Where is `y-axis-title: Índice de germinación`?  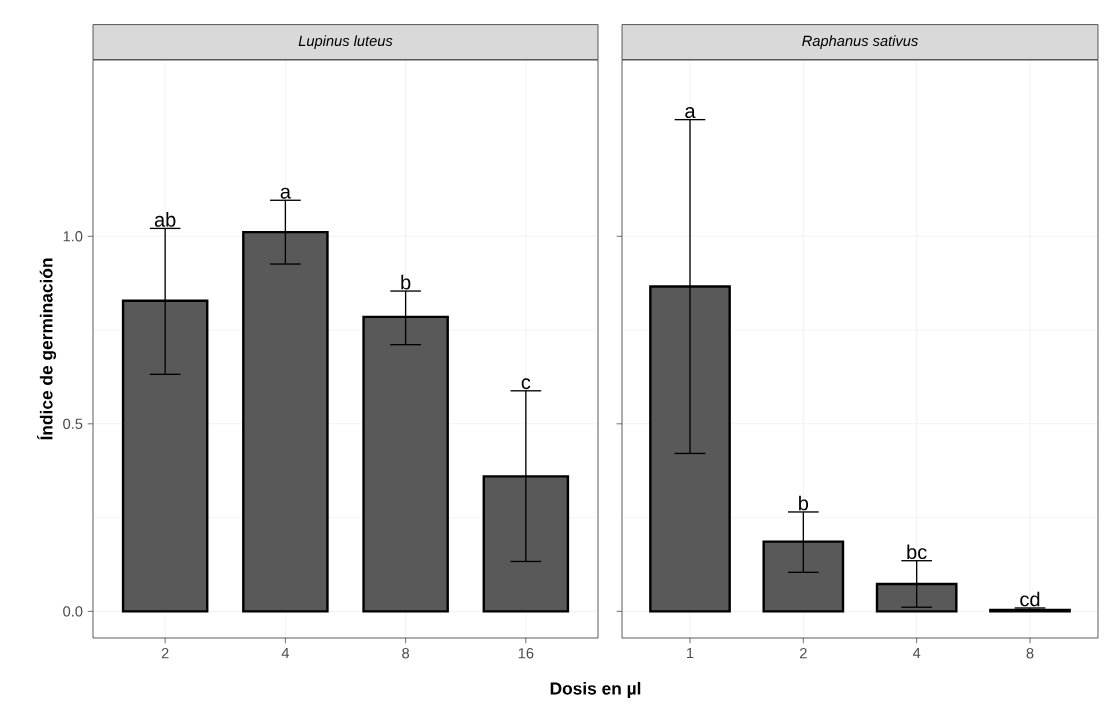
y-axis-title: Índice de germinación is located at coordinates (47, 349).